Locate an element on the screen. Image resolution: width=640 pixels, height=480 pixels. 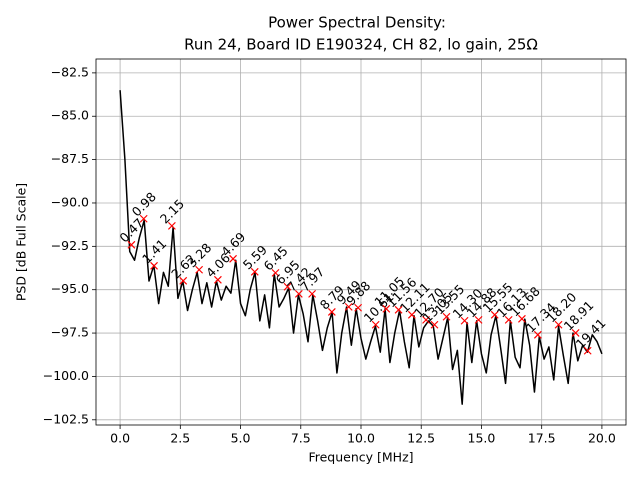
y-tick-label: −95.0 is located at coordinates (70, 288).